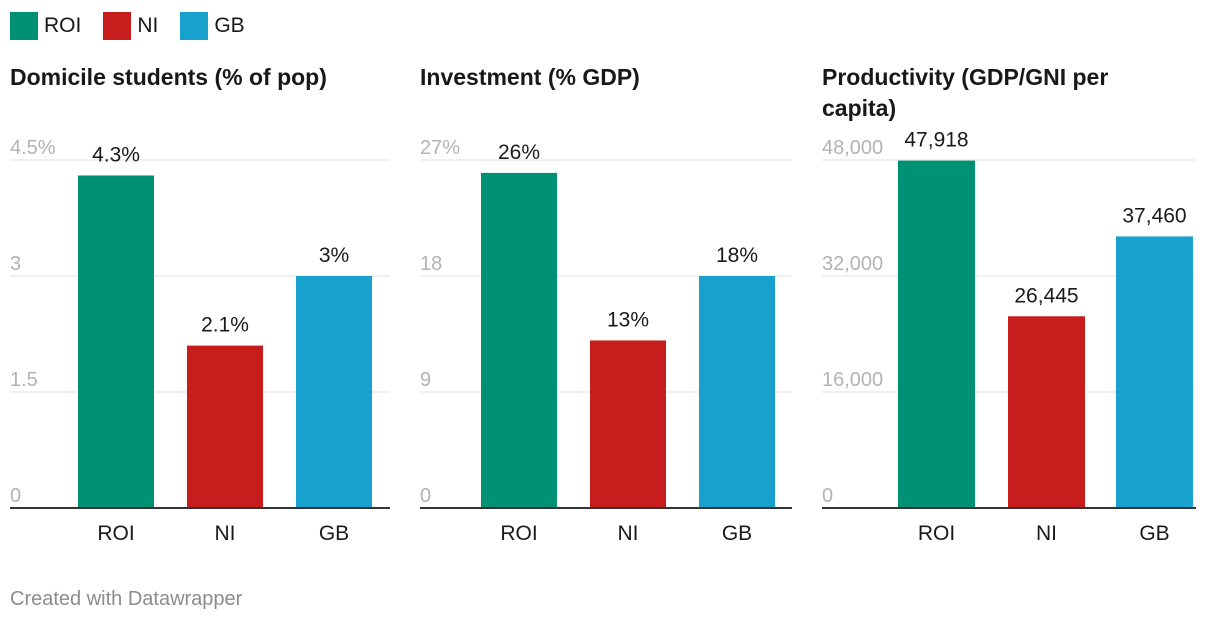 The image size is (1220, 626). What do you see at coordinates (194, 26) in the screenshot?
I see `legend-swatch-gb` at bounding box center [194, 26].